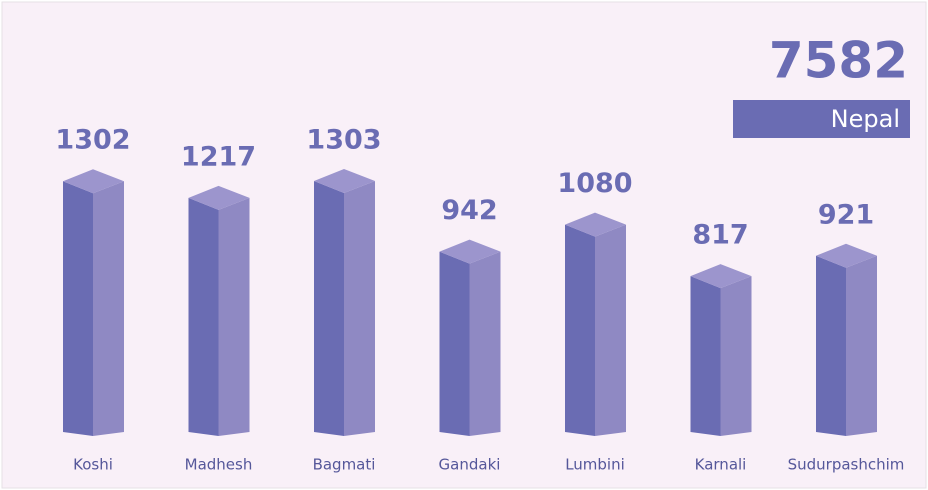  What do you see at coordinates (821, 119) in the screenshot?
I see `total-box` at bounding box center [821, 119].